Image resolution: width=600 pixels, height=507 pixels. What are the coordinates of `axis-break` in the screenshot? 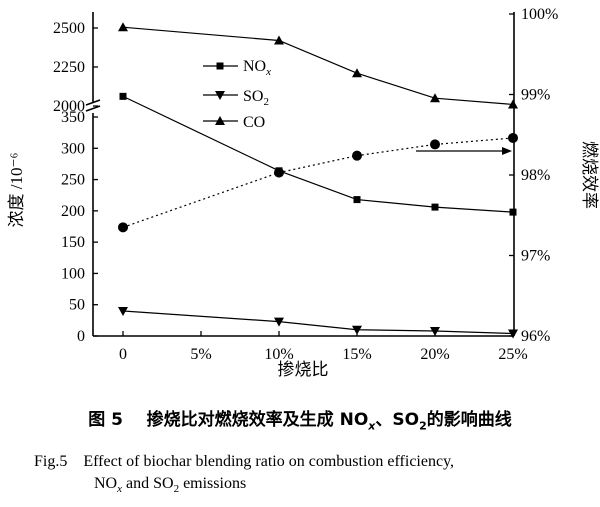 It's located at (93, 105).